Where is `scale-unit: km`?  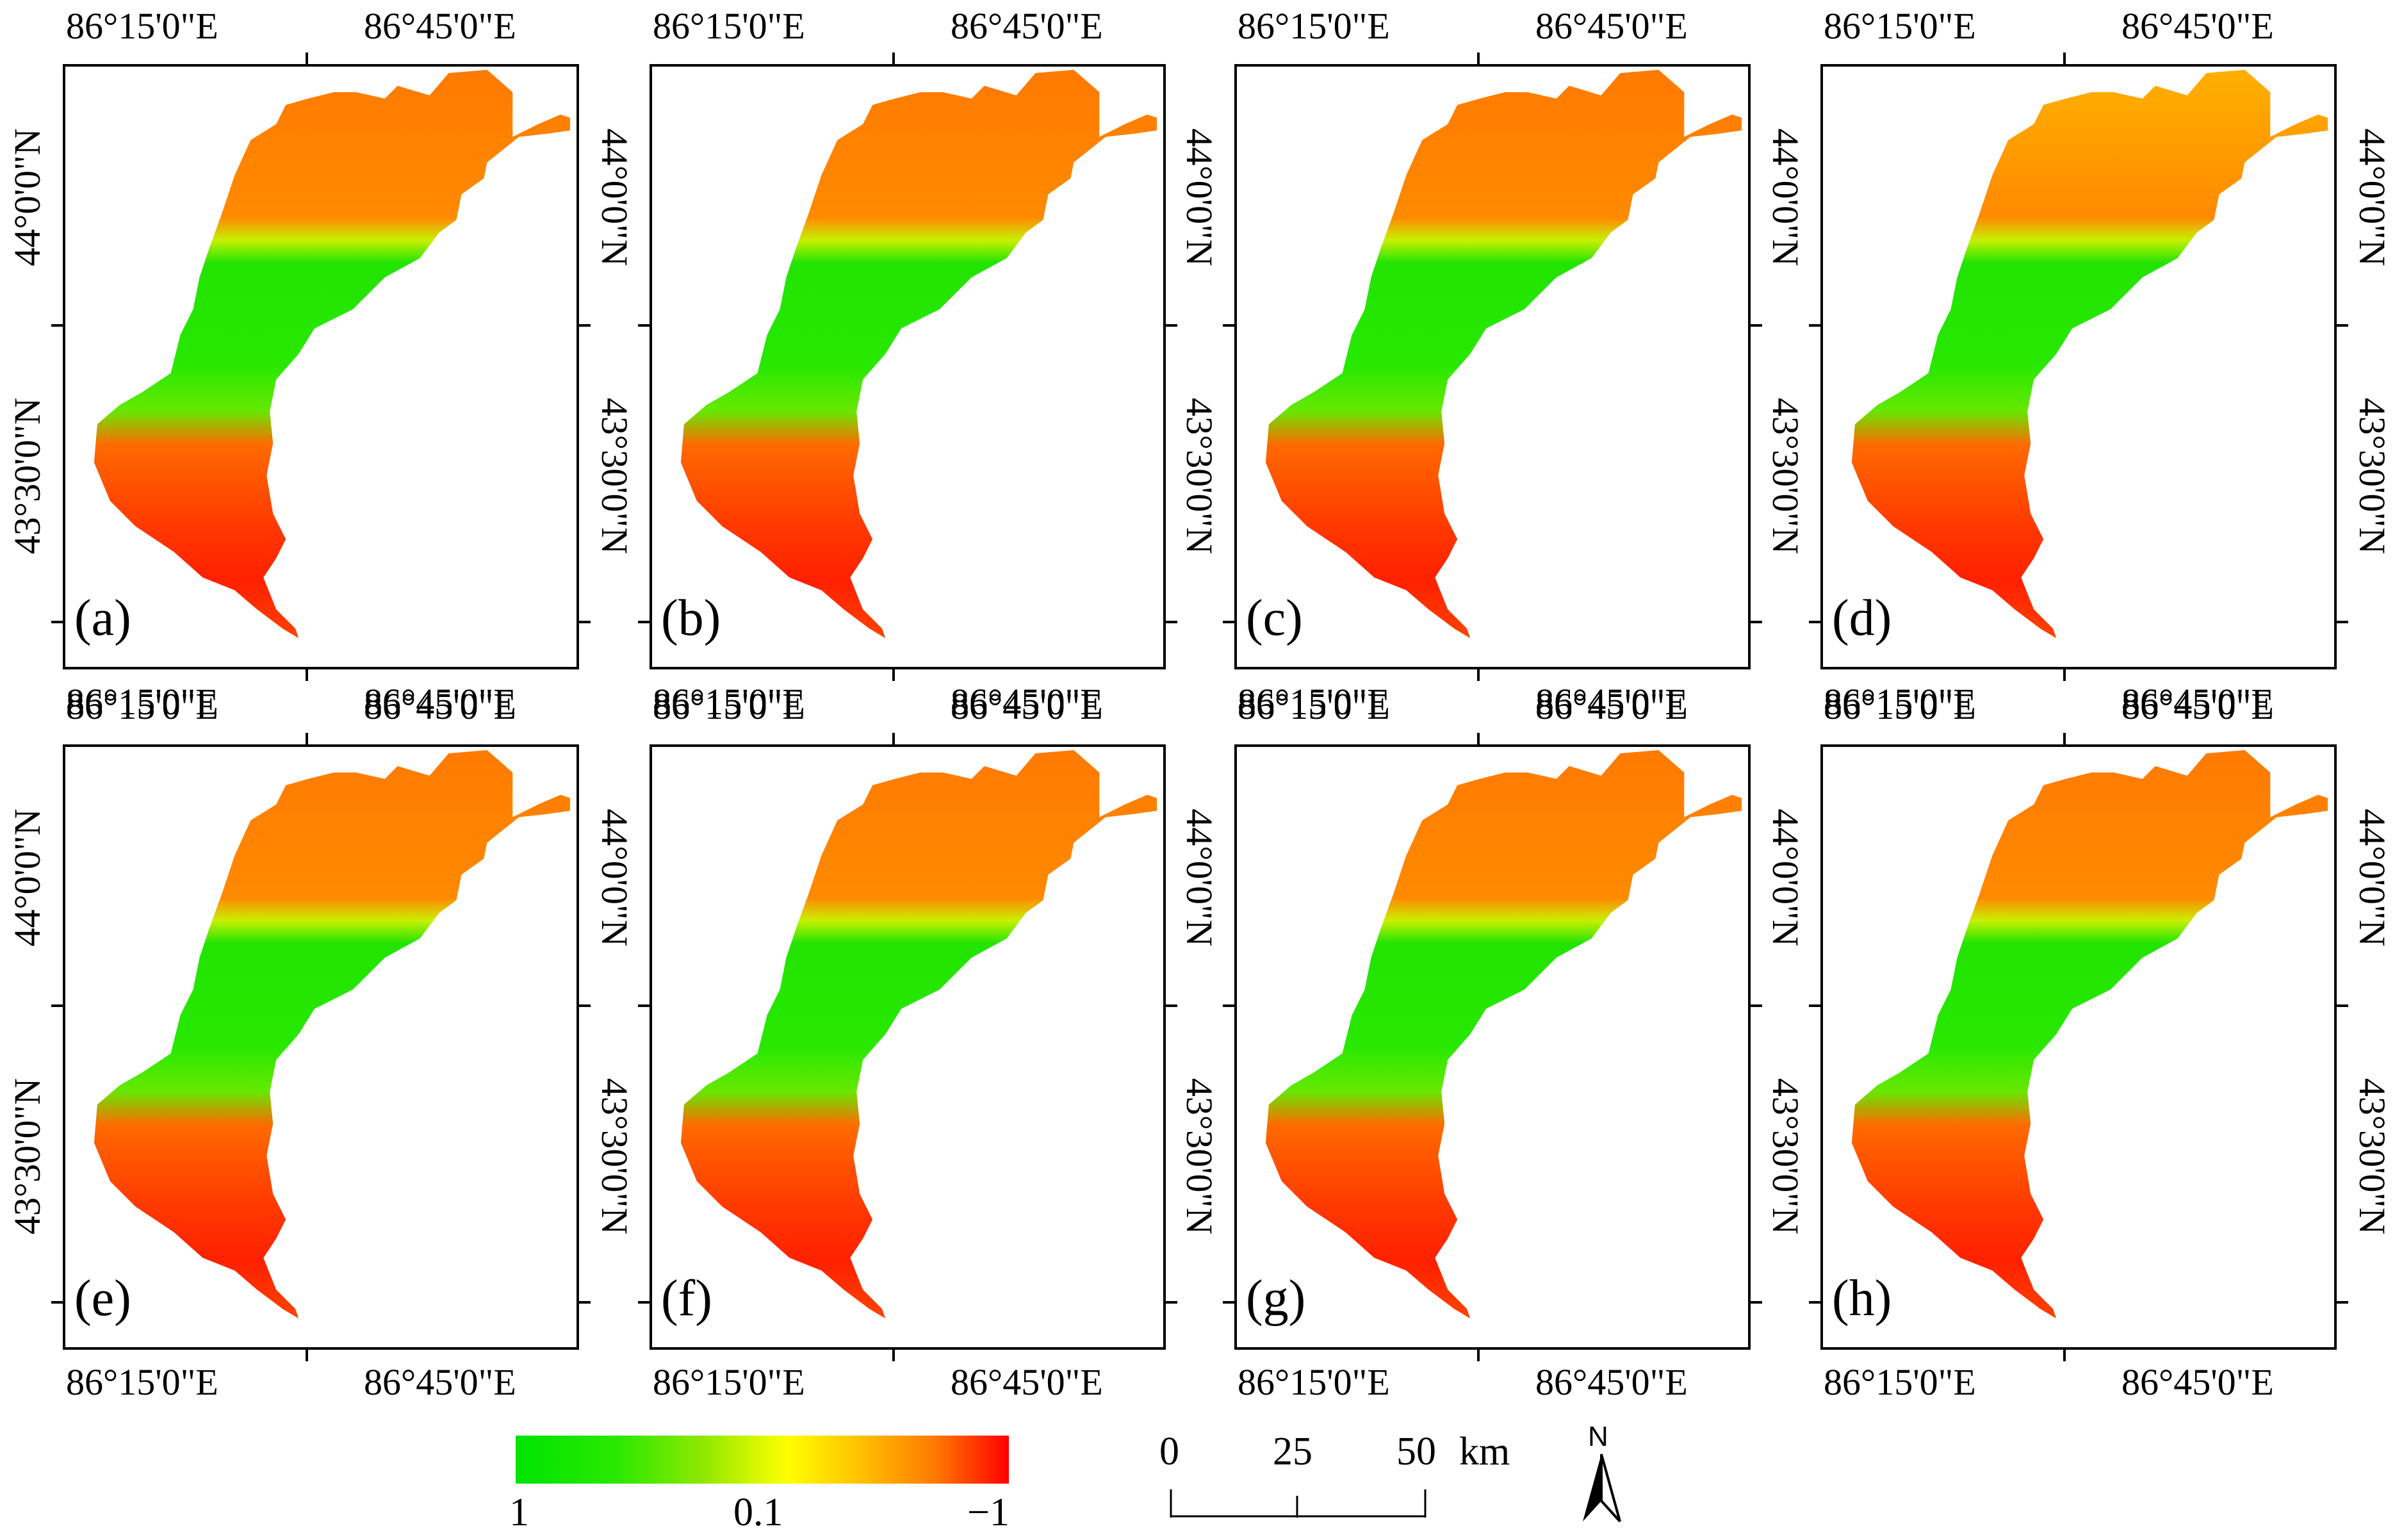 scale-unit: km is located at coordinates (1484, 1451).